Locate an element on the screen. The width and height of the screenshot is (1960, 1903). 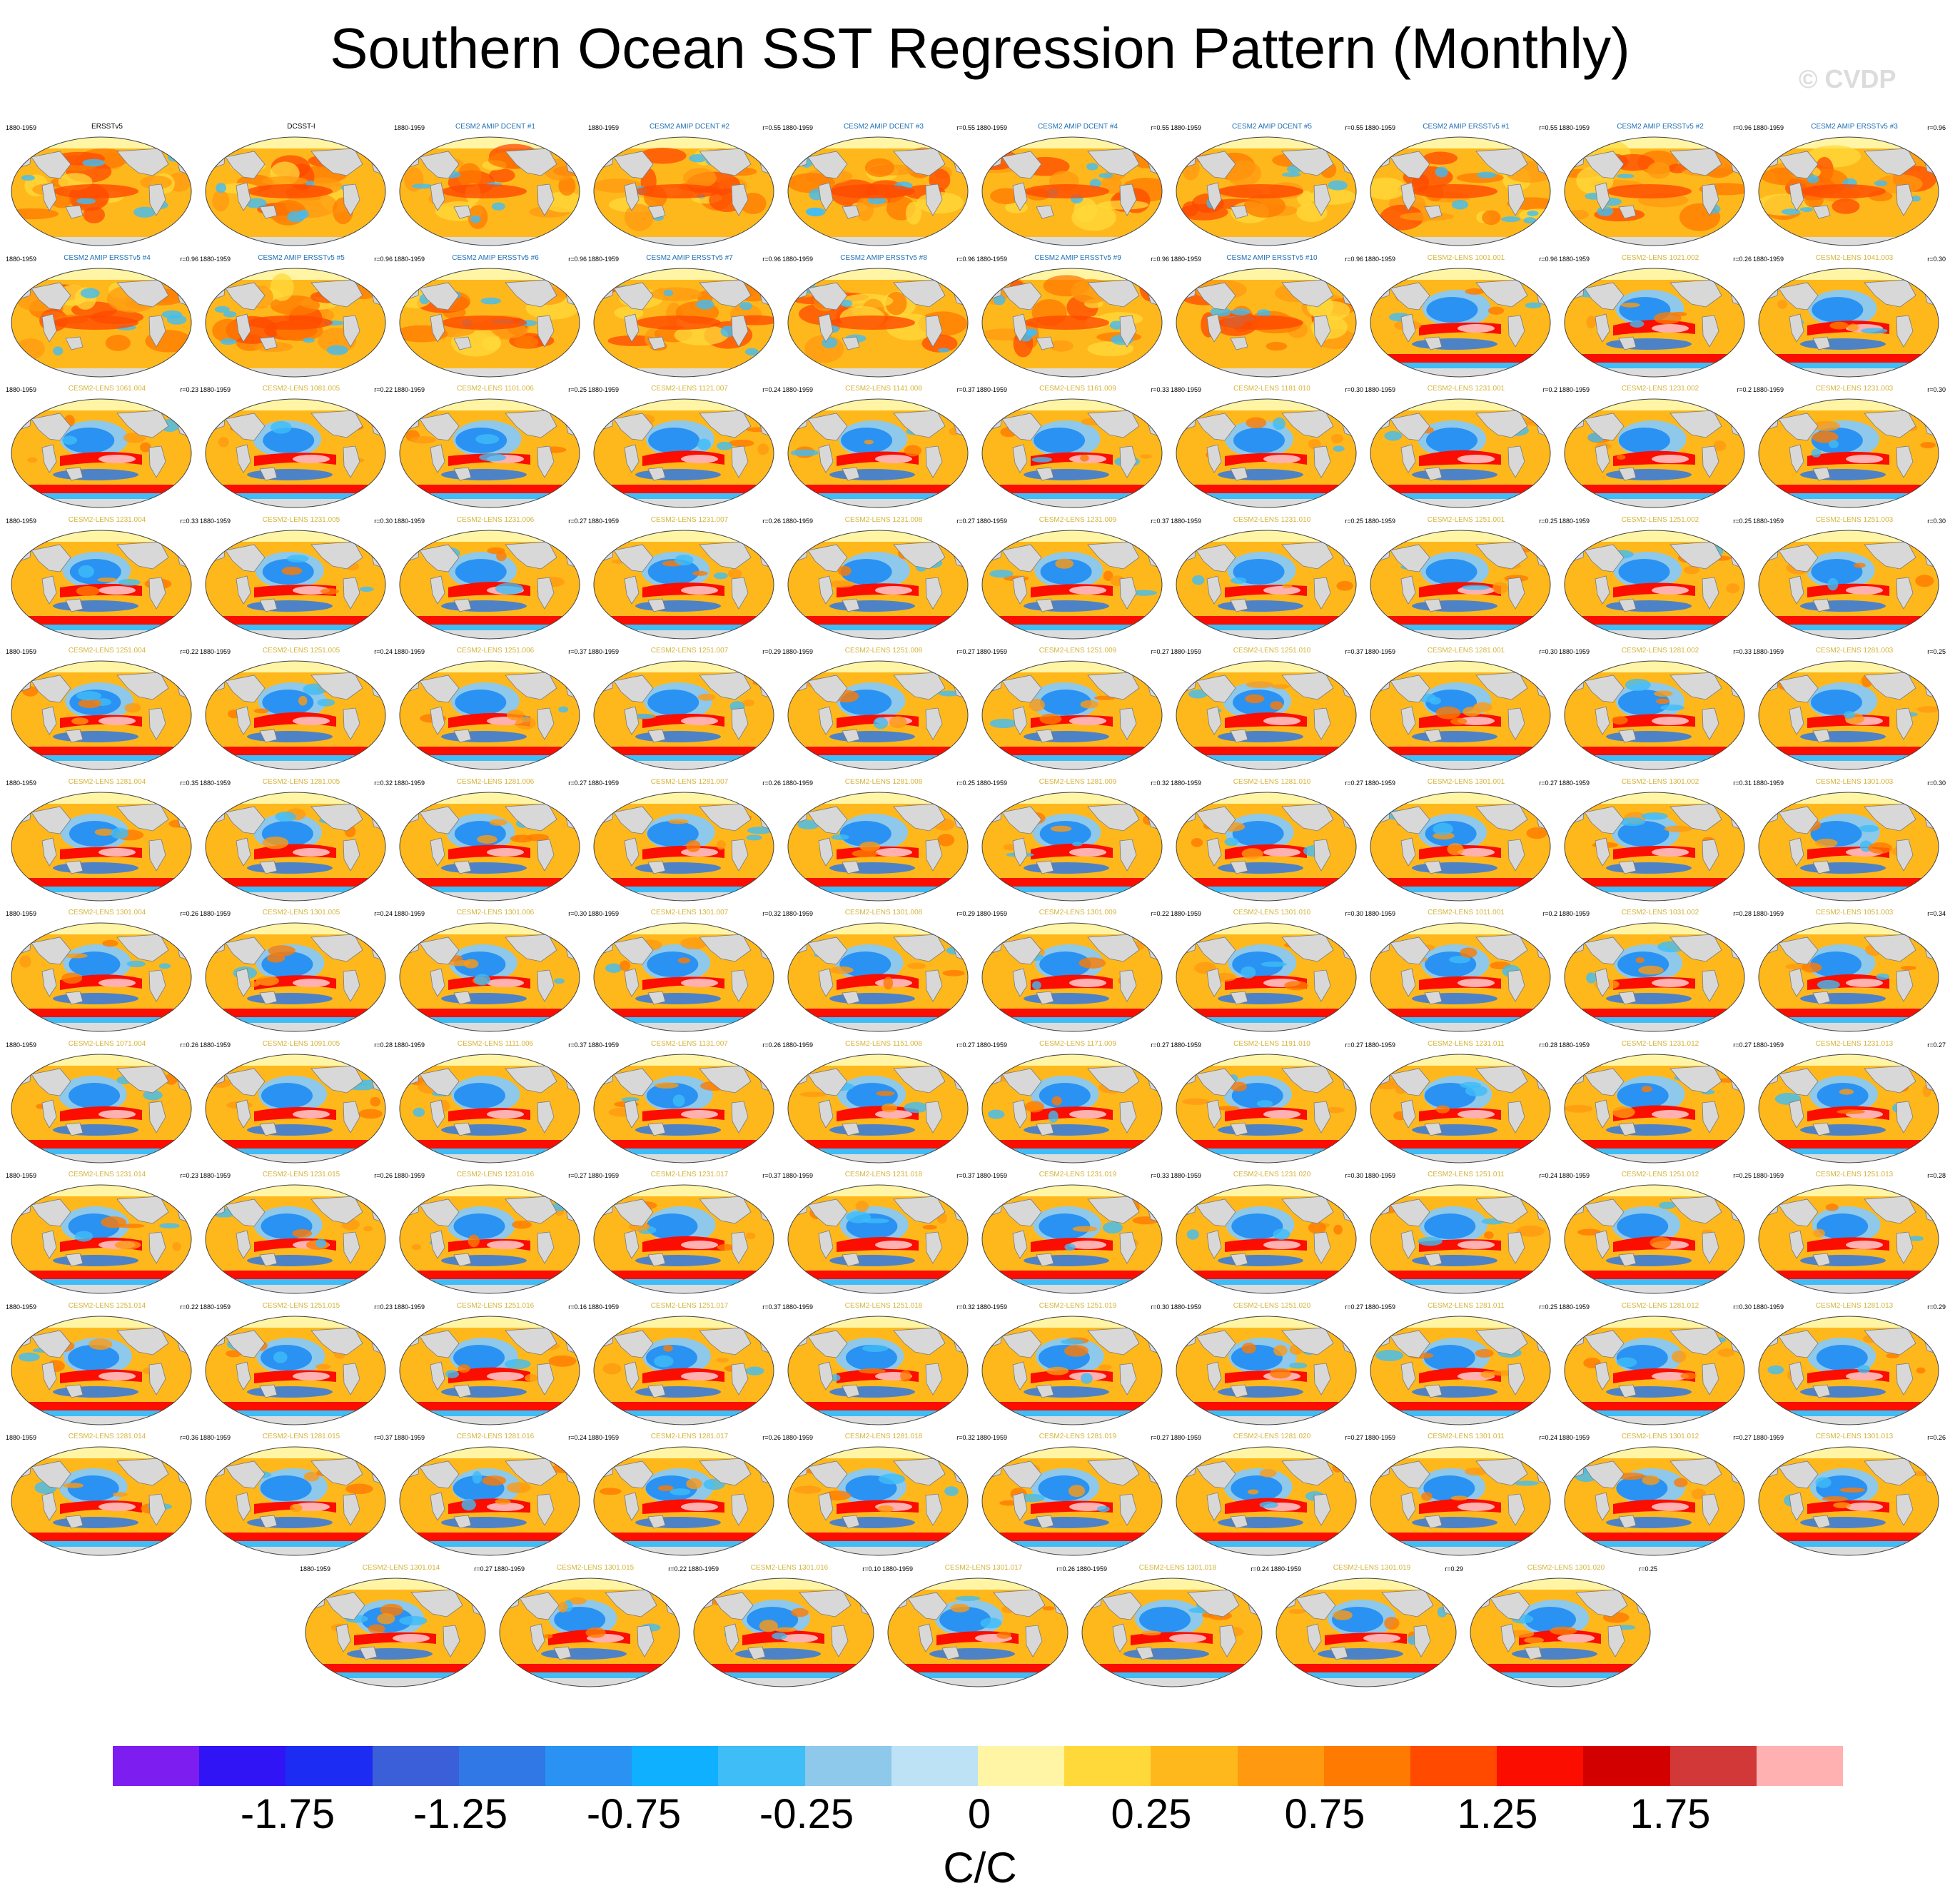
panel-title: CESM2-LENS 1281.007 is located at coordinates (689, 781).